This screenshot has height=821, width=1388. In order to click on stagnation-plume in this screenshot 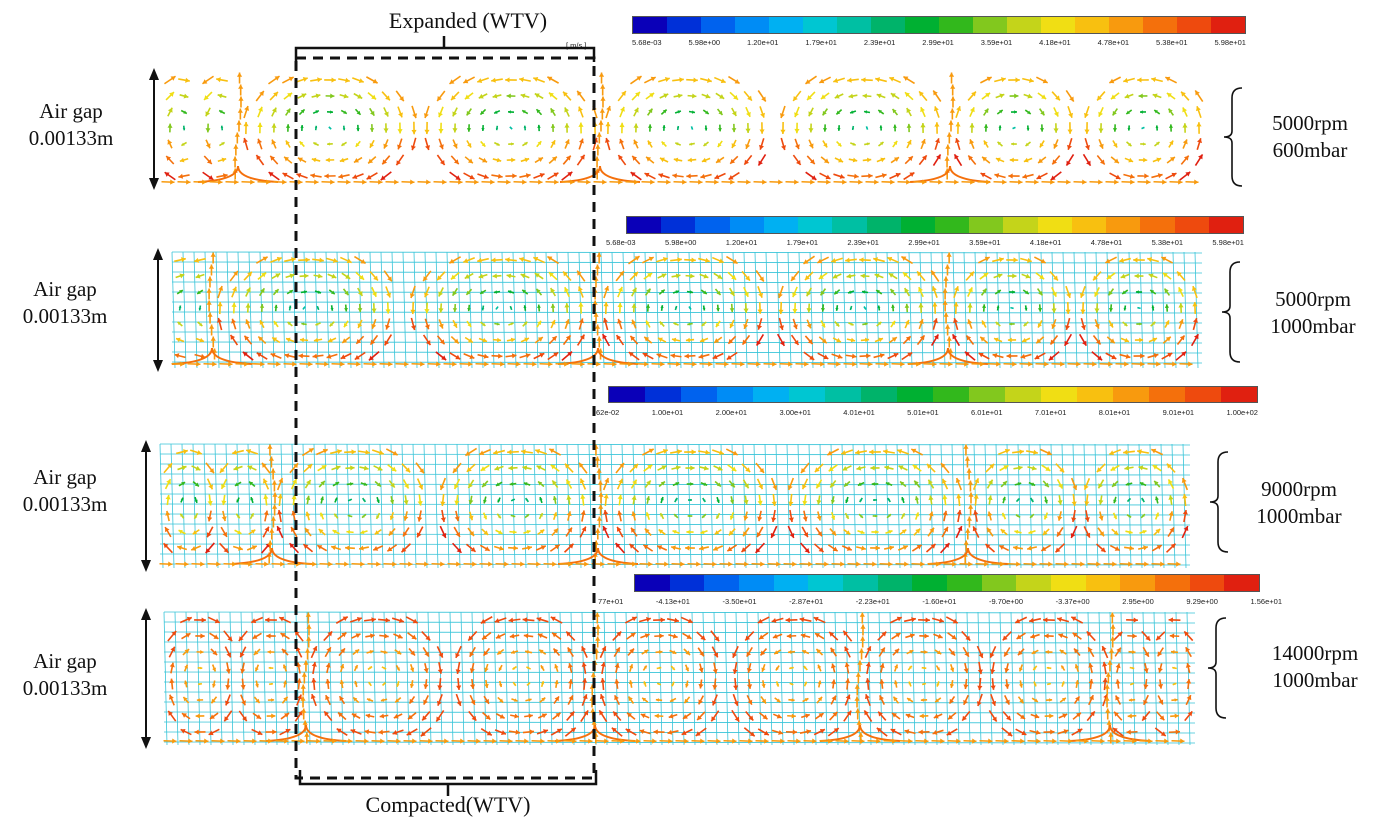, I will do `click(950, 174)`.